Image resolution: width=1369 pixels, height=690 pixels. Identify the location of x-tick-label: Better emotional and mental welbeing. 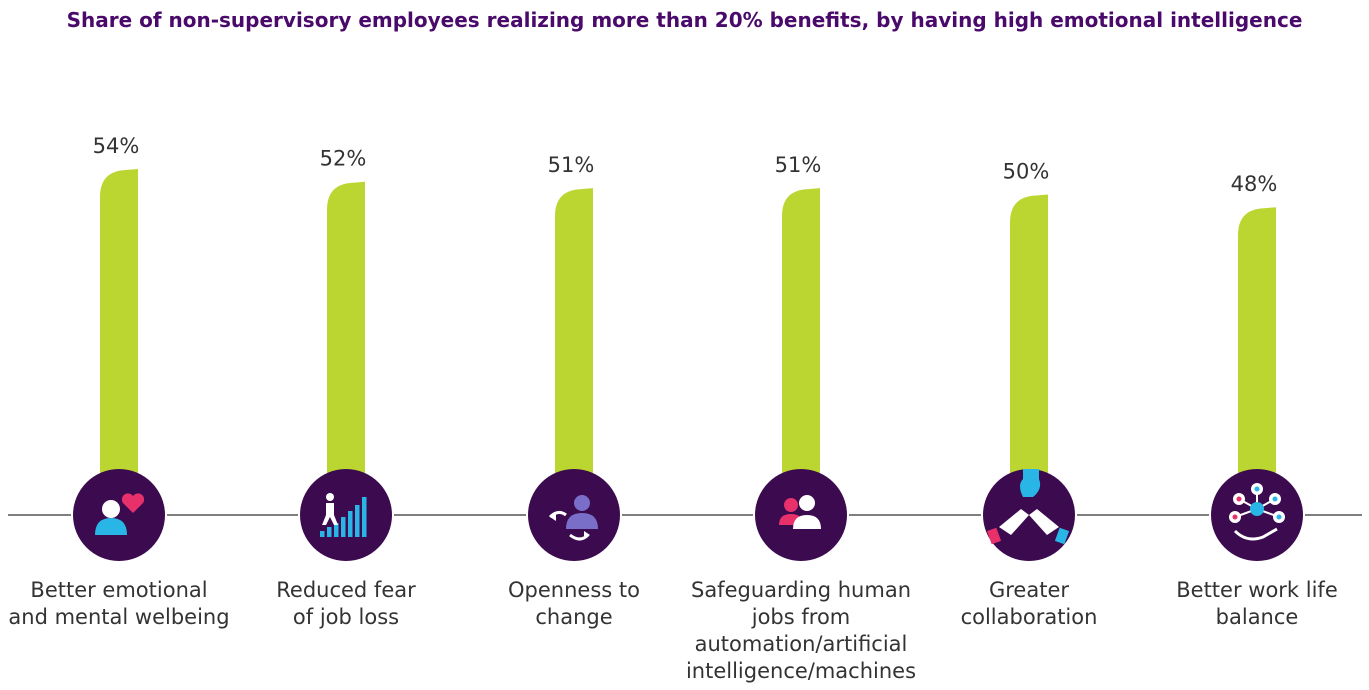
(119, 604).